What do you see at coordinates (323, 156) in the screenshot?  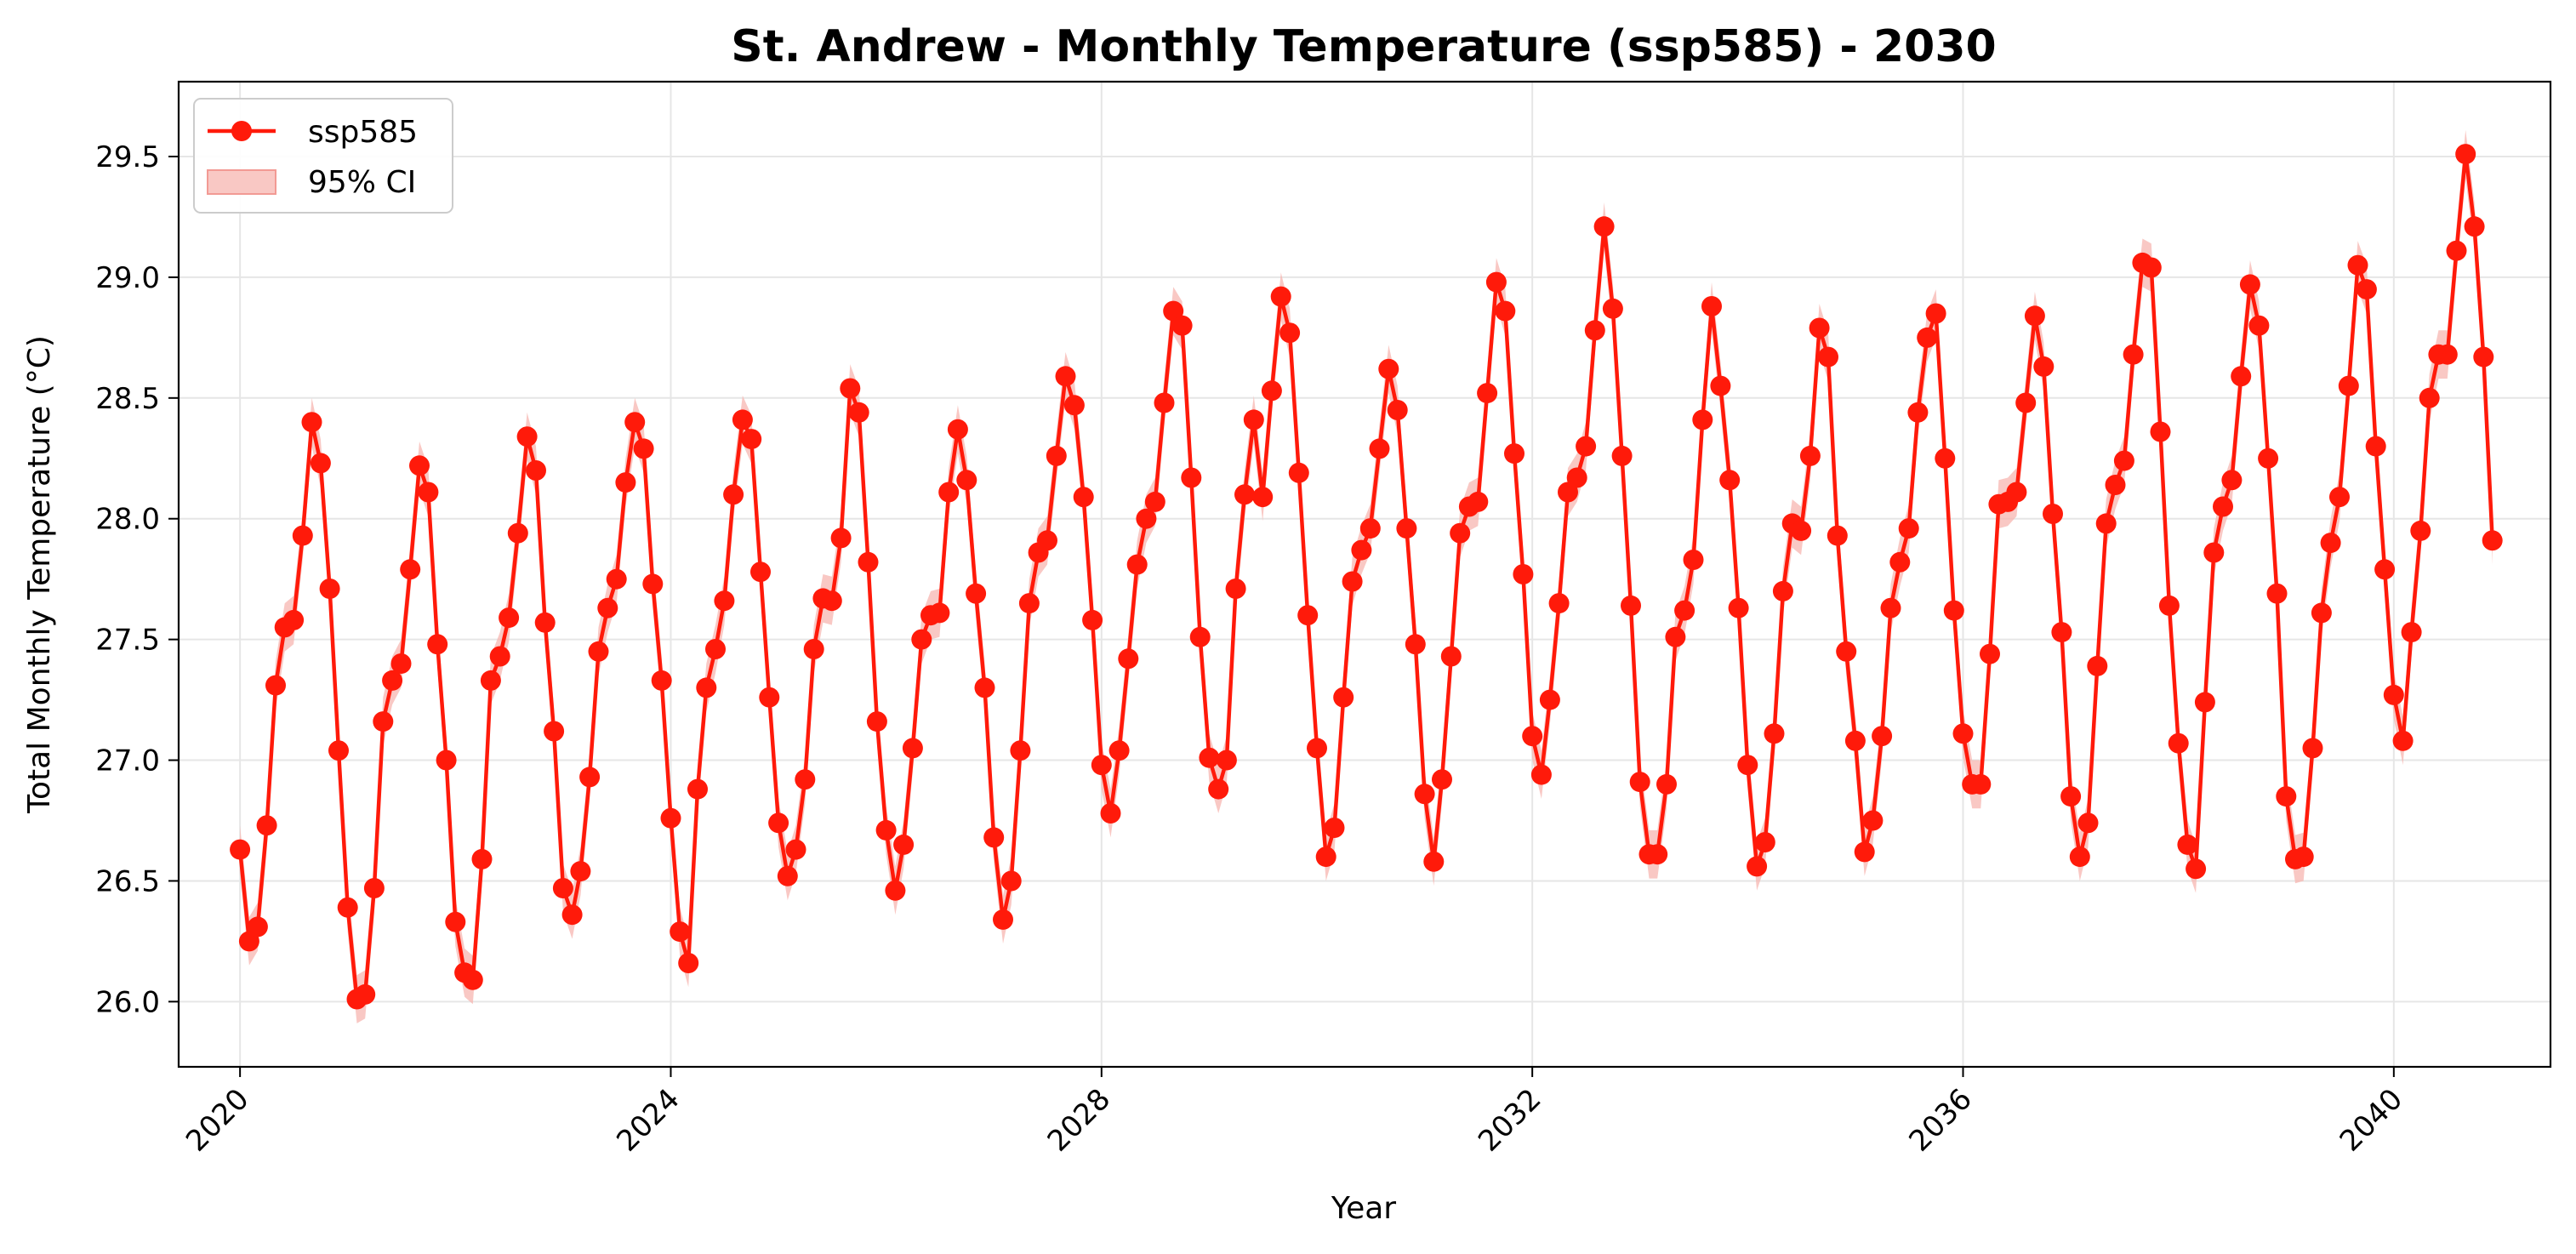 I see `legend: ssp585 95% CI` at bounding box center [323, 156].